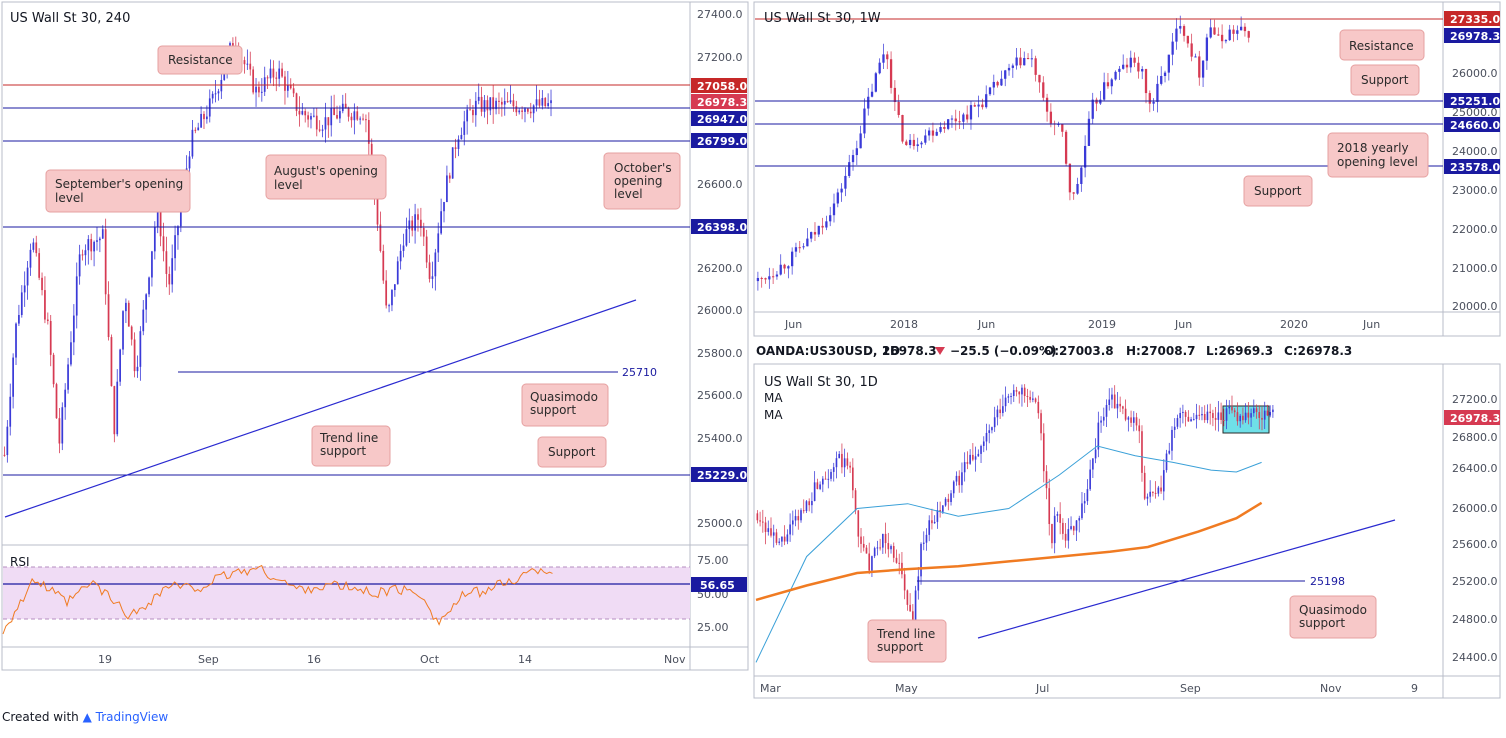 The height and width of the screenshot is (738, 1506). What do you see at coordinates (1327, 581) in the screenshot?
I see `qm-label-daily: 25198` at bounding box center [1327, 581].